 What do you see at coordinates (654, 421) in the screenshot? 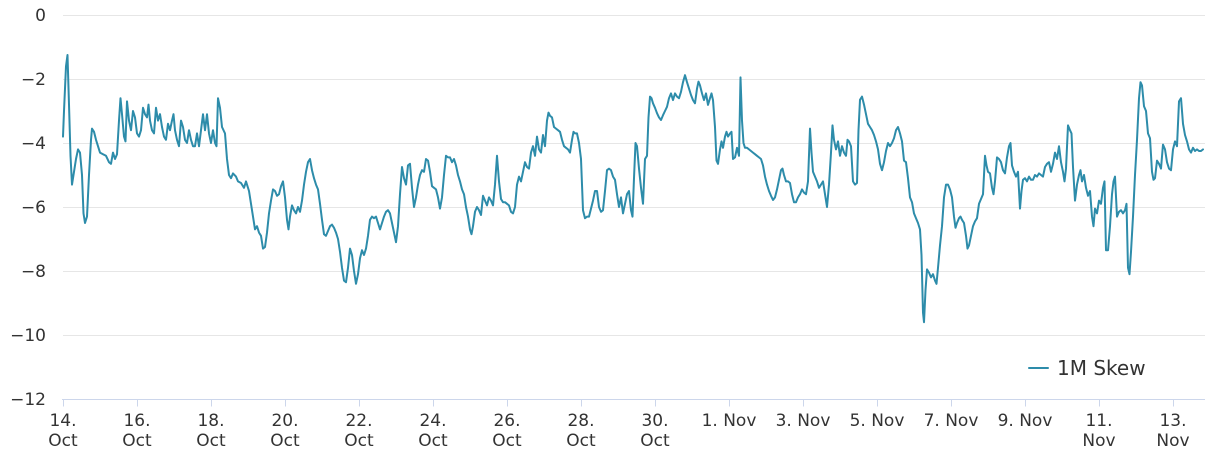
I see `x-axis-label: 30.` at bounding box center [654, 421].